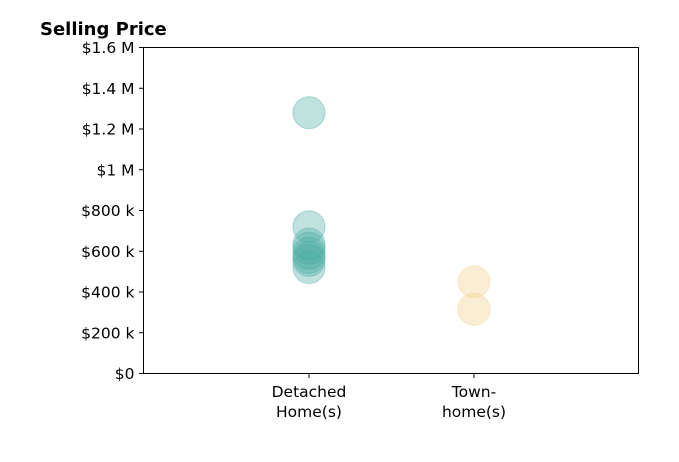 The image size is (679, 462). Describe the element at coordinates (108, 89) in the screenshot. I see `y-tick-label: $1.4 M` at that location.